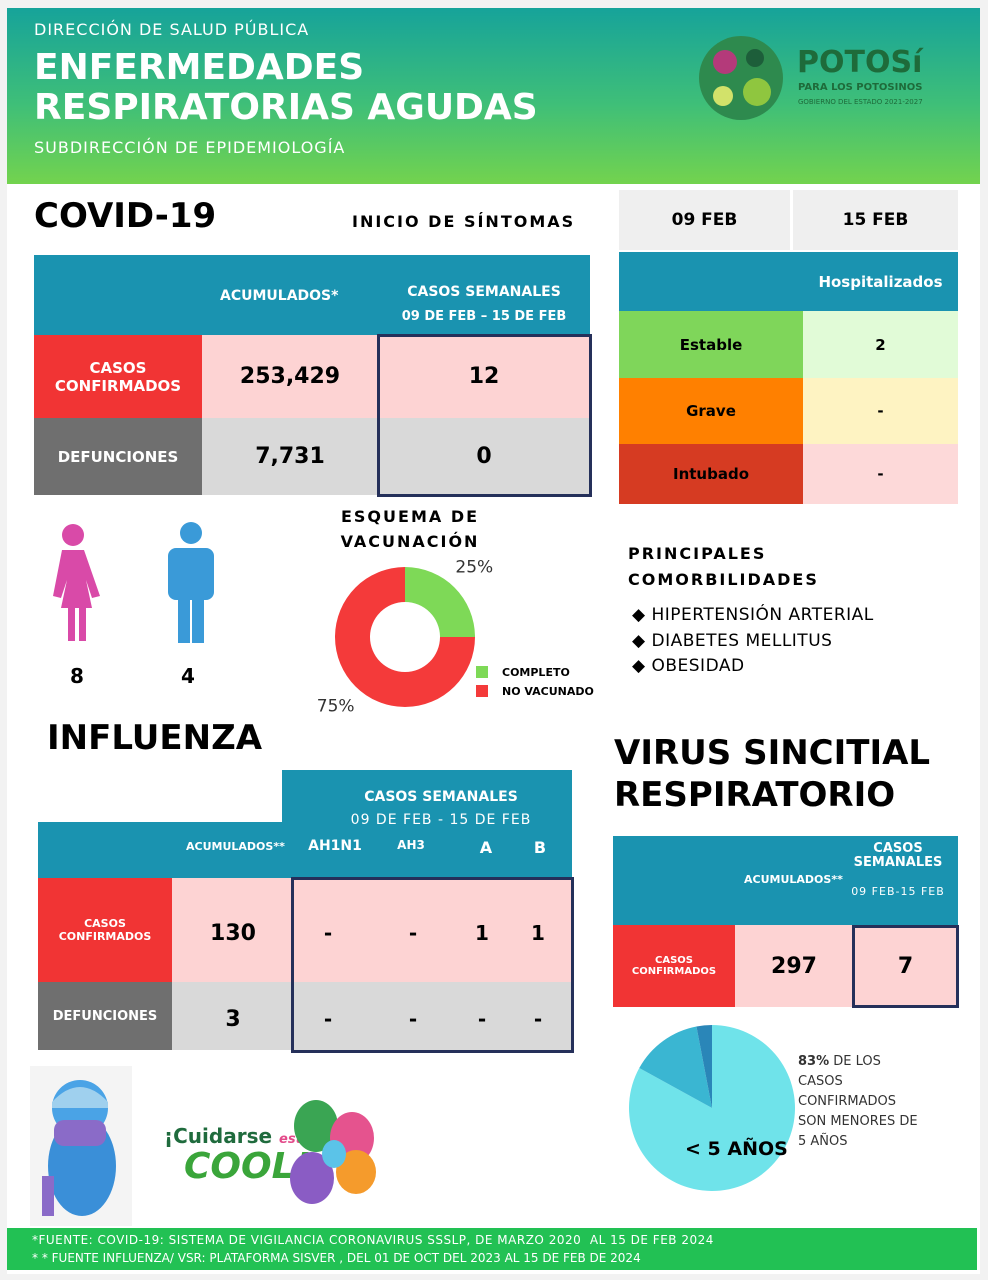 This screenshot has width=988, height=1280. What do you see at coordinates (548, 691) in the screenshot?
I see `legend-label: NO VACUNADO` at bounding box center [548, 691].